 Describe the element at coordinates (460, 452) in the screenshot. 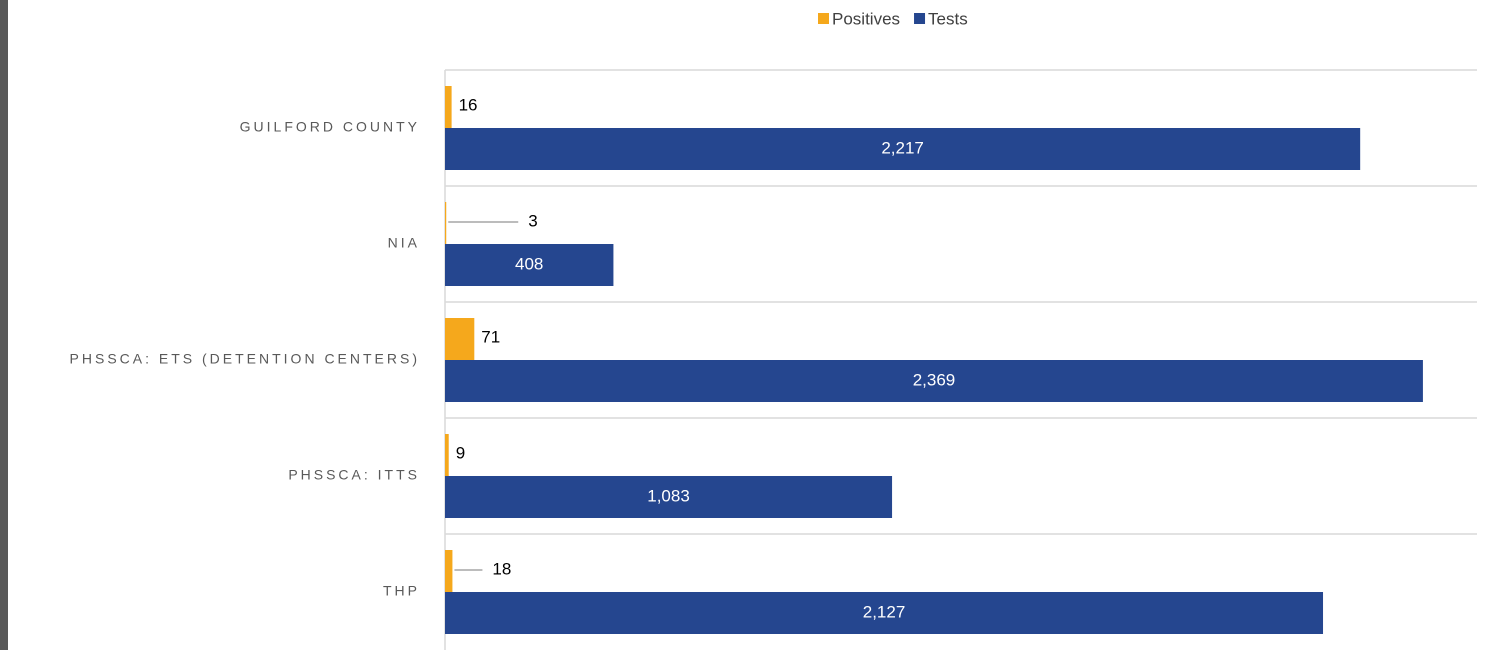

I see `value-label: 9` at that location.